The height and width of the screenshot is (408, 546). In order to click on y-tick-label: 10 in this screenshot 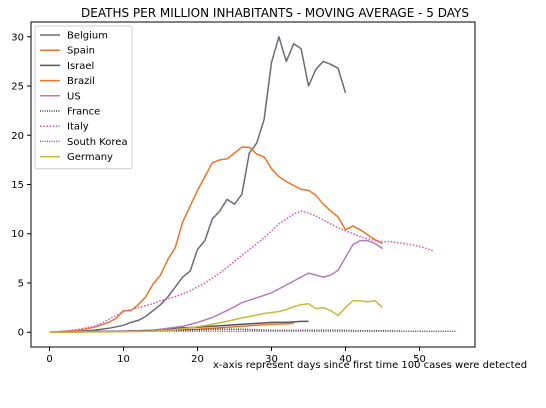, I will do `click(17, 234)`.